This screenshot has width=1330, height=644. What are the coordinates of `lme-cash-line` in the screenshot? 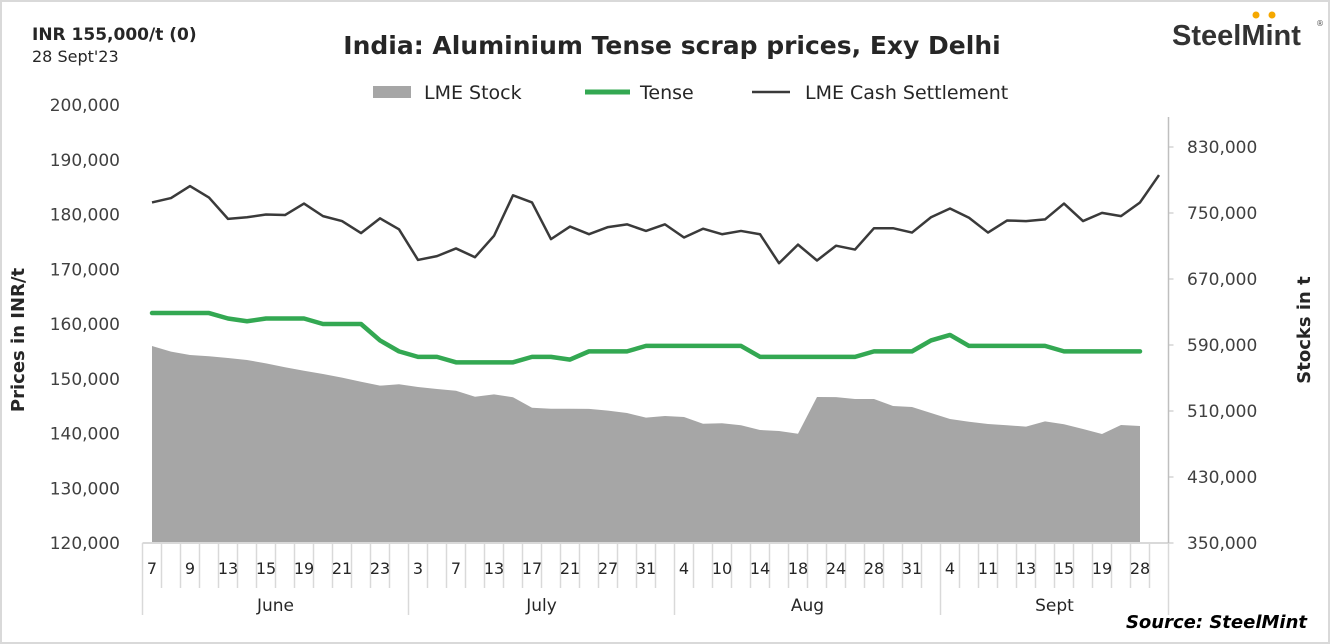 It's located at (656, 219).